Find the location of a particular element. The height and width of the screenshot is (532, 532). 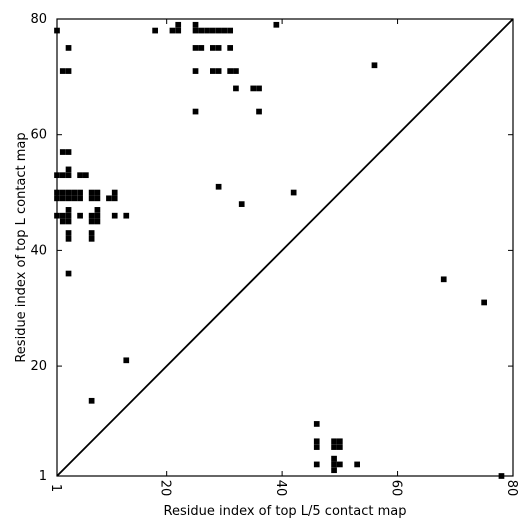

x-axis-label: Residue index of top L/5 contact map is located at coordinates (285, 511).